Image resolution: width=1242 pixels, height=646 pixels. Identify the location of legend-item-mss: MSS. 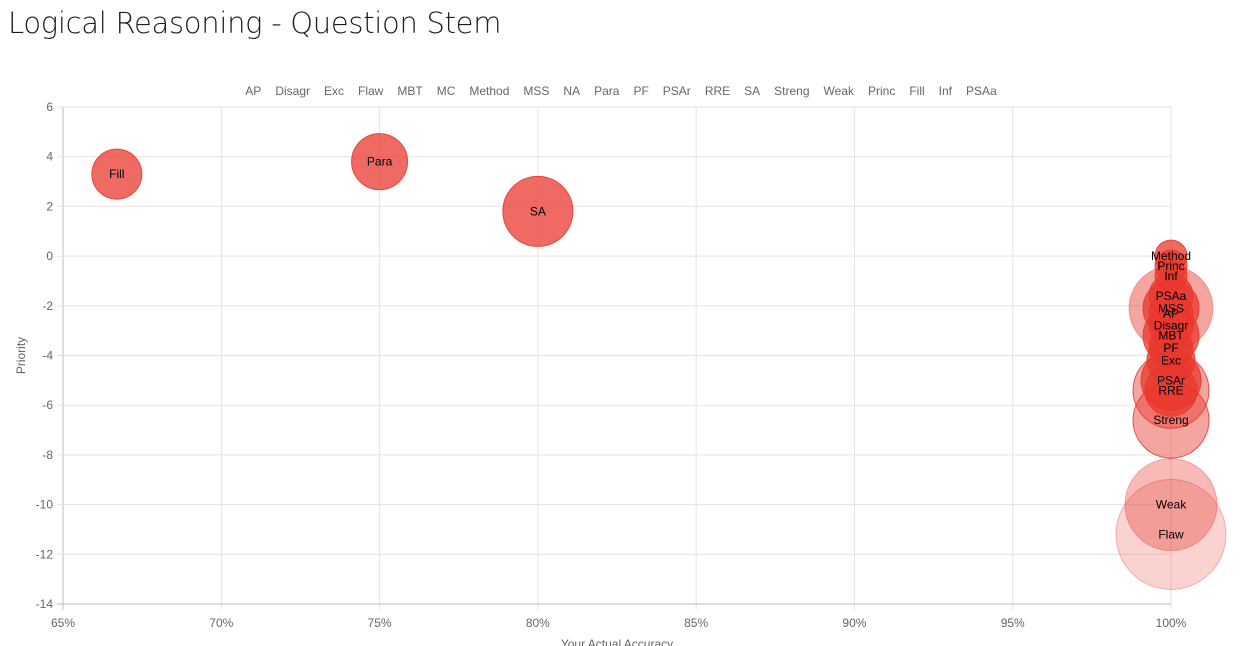
(536, 91).